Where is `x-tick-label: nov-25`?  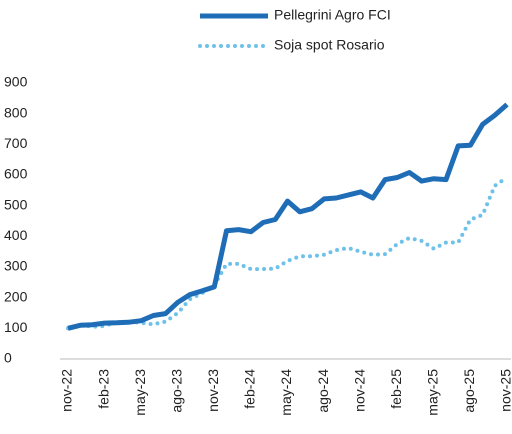 x-tick-label: nov-25 is located at coordinates (505, 390).